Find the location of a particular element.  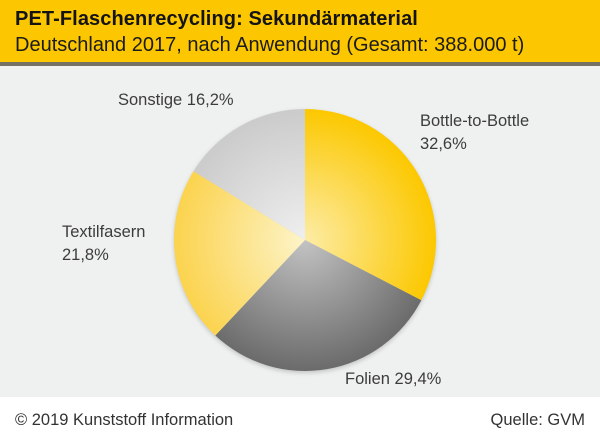

label-bottle-to-bottle-name: Bottle-to-Bottle is located at coordinates (475, 121).